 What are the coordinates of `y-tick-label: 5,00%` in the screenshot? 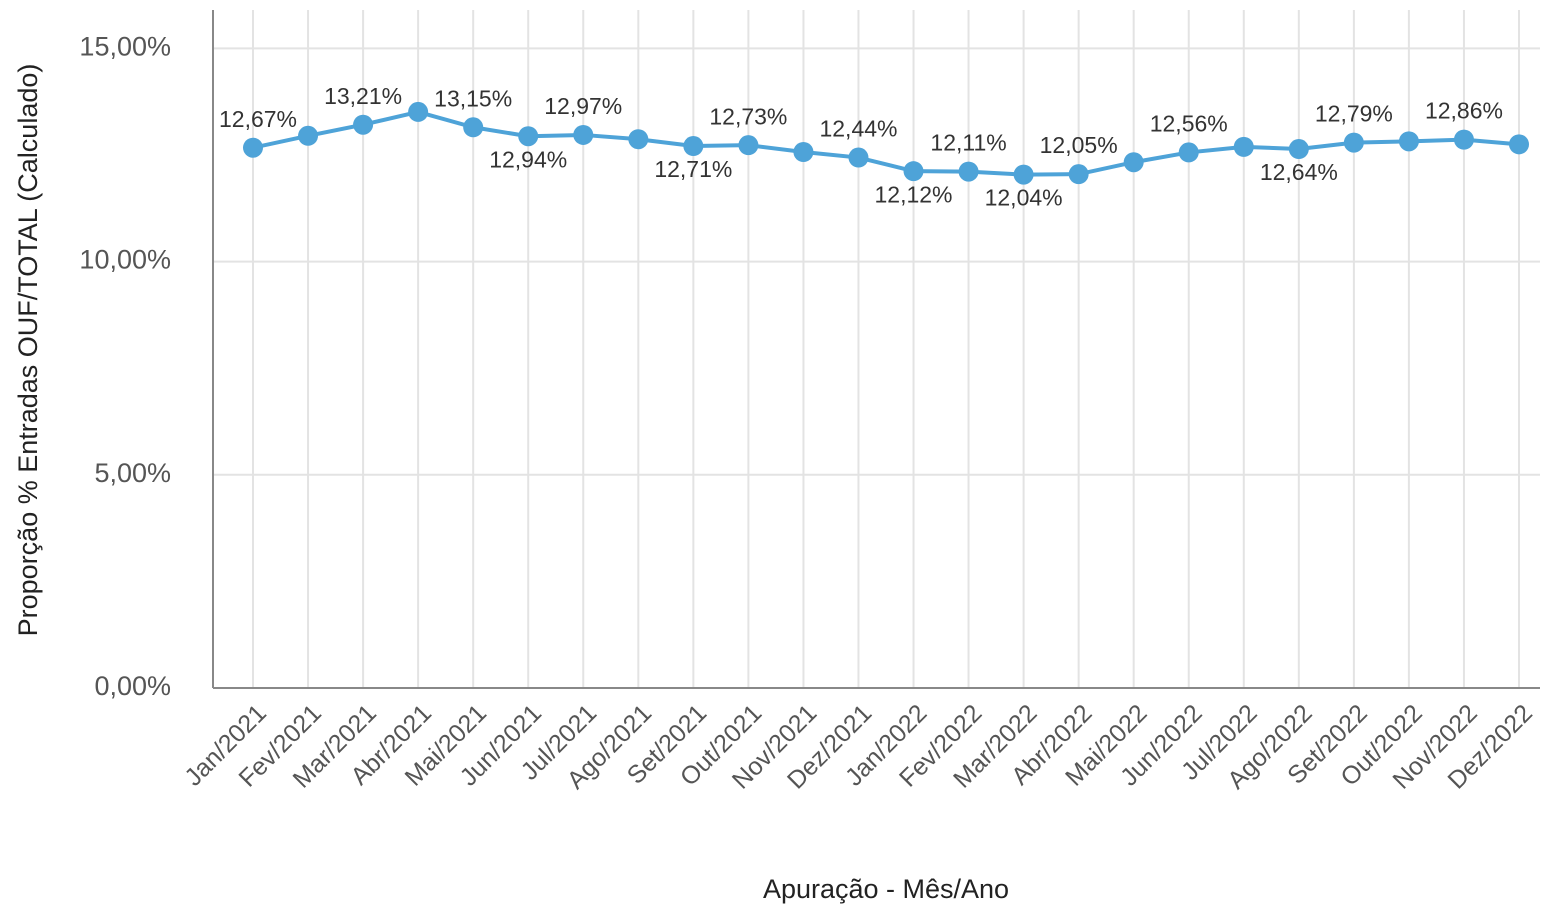 It's located at (132, 473).